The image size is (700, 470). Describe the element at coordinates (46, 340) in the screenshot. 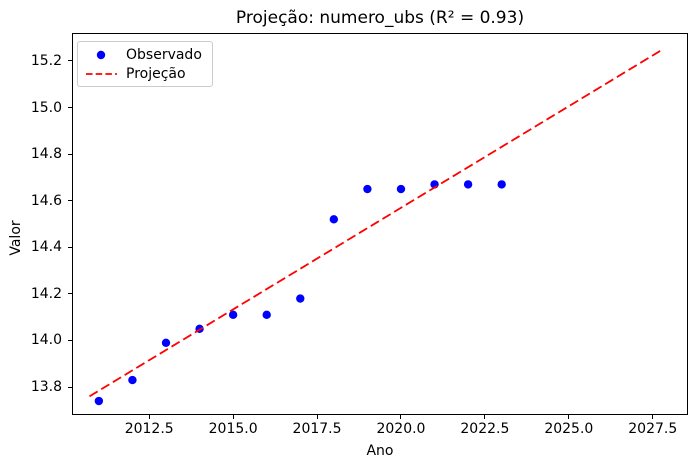

I see `y-tick-label: 14.0` at that location.